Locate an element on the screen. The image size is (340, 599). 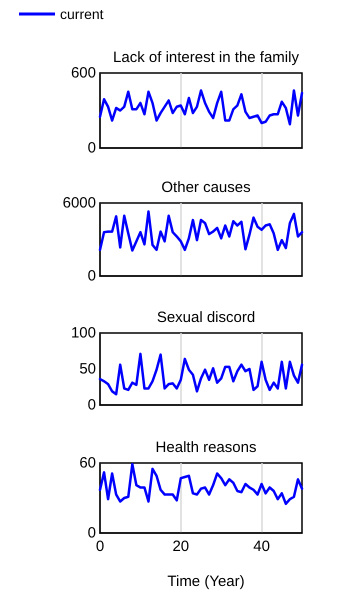
y-tick-label: 600 is located at coordinates (83, 73).